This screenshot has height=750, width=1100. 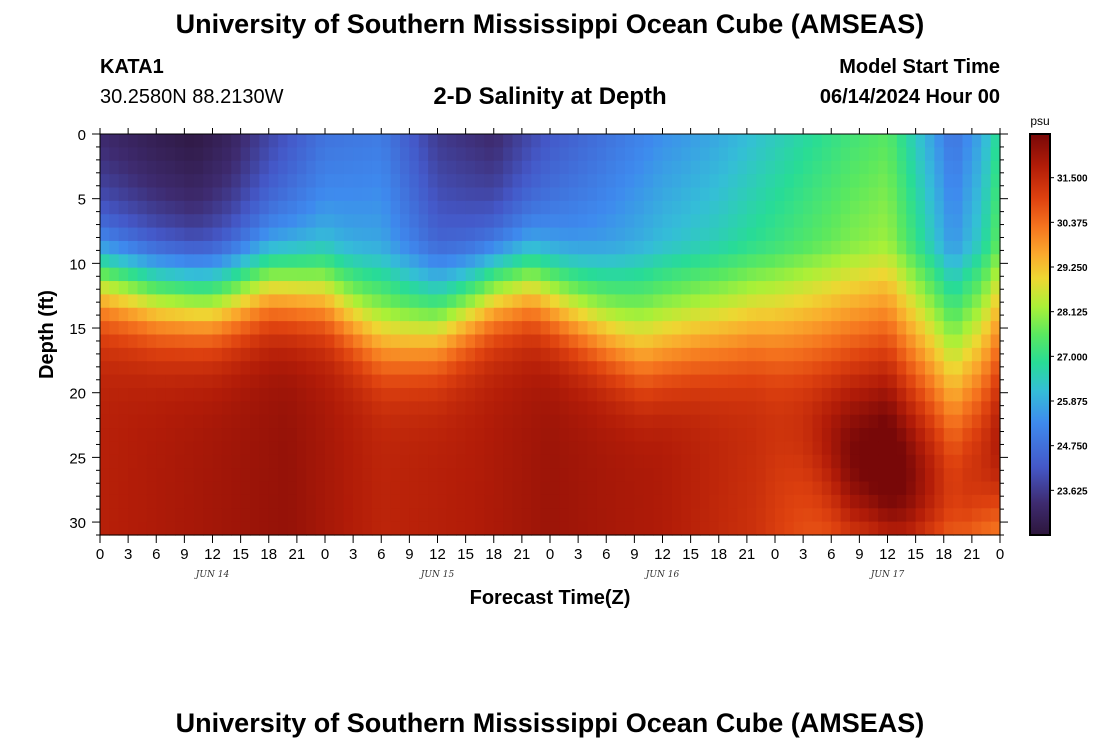 What do you see at coordinates (550, 554) in the screenshot?
I see `x-tick-label: 0` at bounding box center [550, 554].